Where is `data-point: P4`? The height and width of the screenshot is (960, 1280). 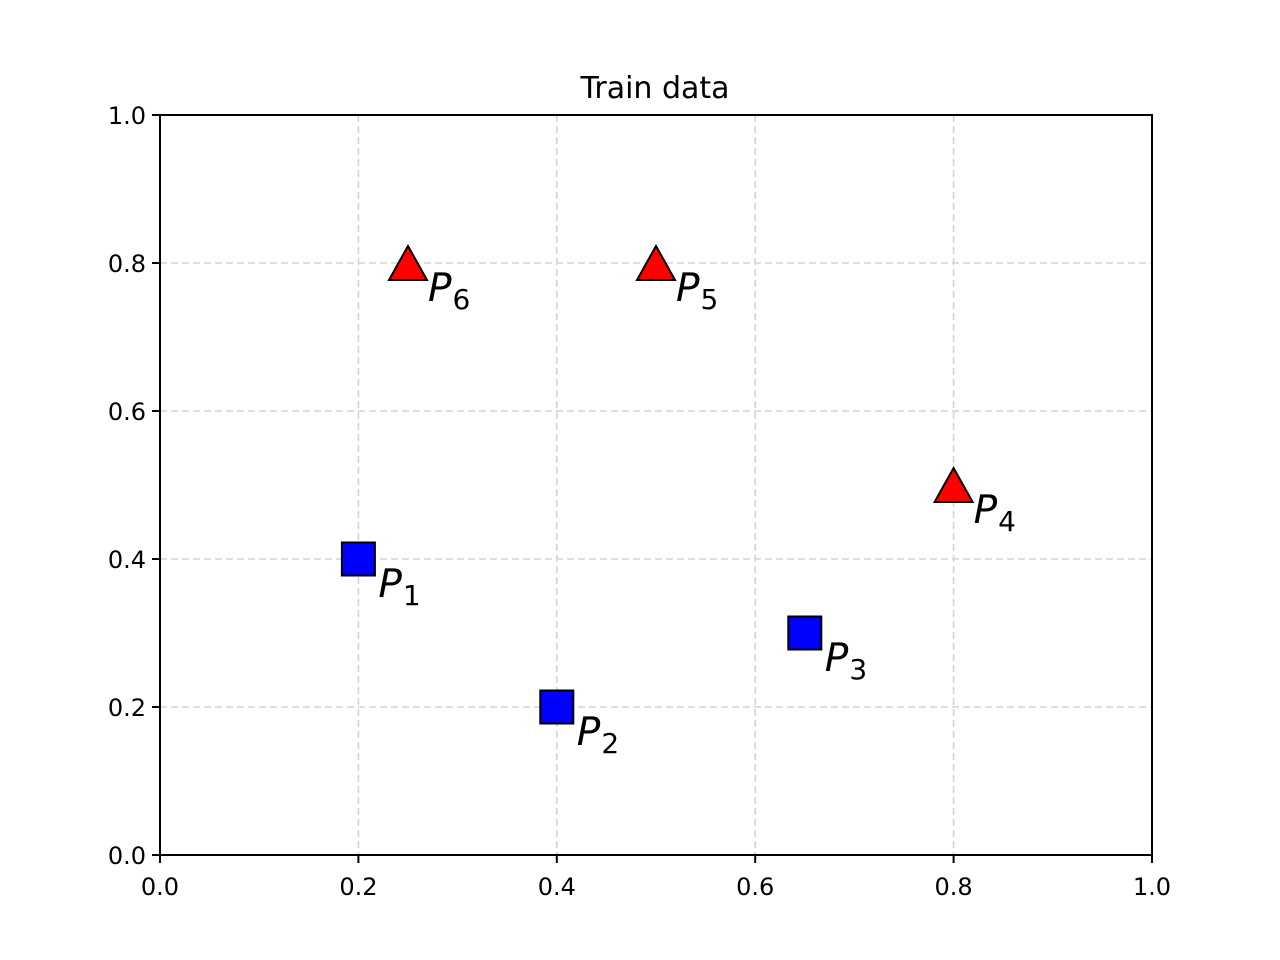 data-point: P4 is located at coordinates (974, 501).